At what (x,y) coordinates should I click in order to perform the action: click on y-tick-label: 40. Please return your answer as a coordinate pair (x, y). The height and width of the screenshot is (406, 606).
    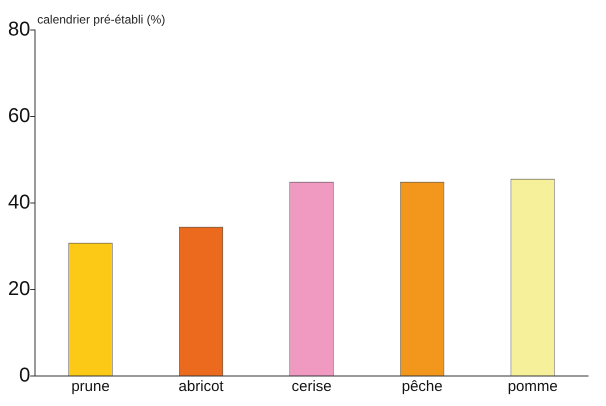
    Looking at the image, I should click on (19, 203).